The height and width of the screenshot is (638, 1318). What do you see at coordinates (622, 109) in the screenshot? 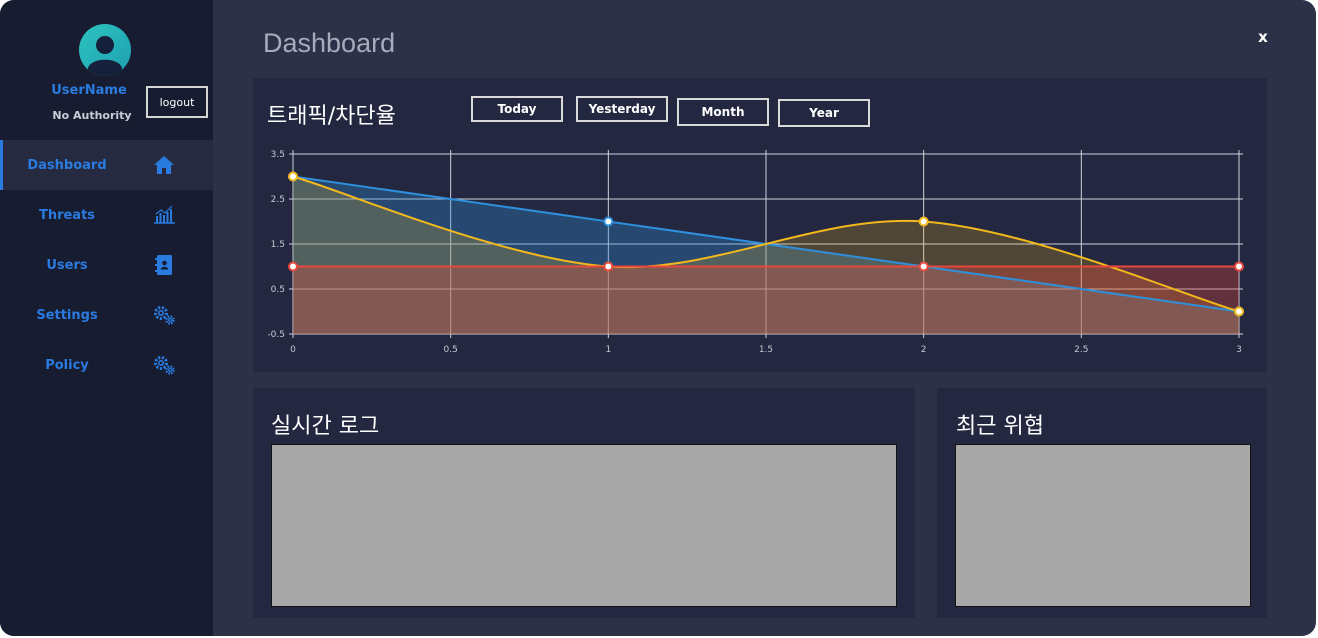
I see `range-yesterday-button: Yesterday` at bounding box center [622, 109].